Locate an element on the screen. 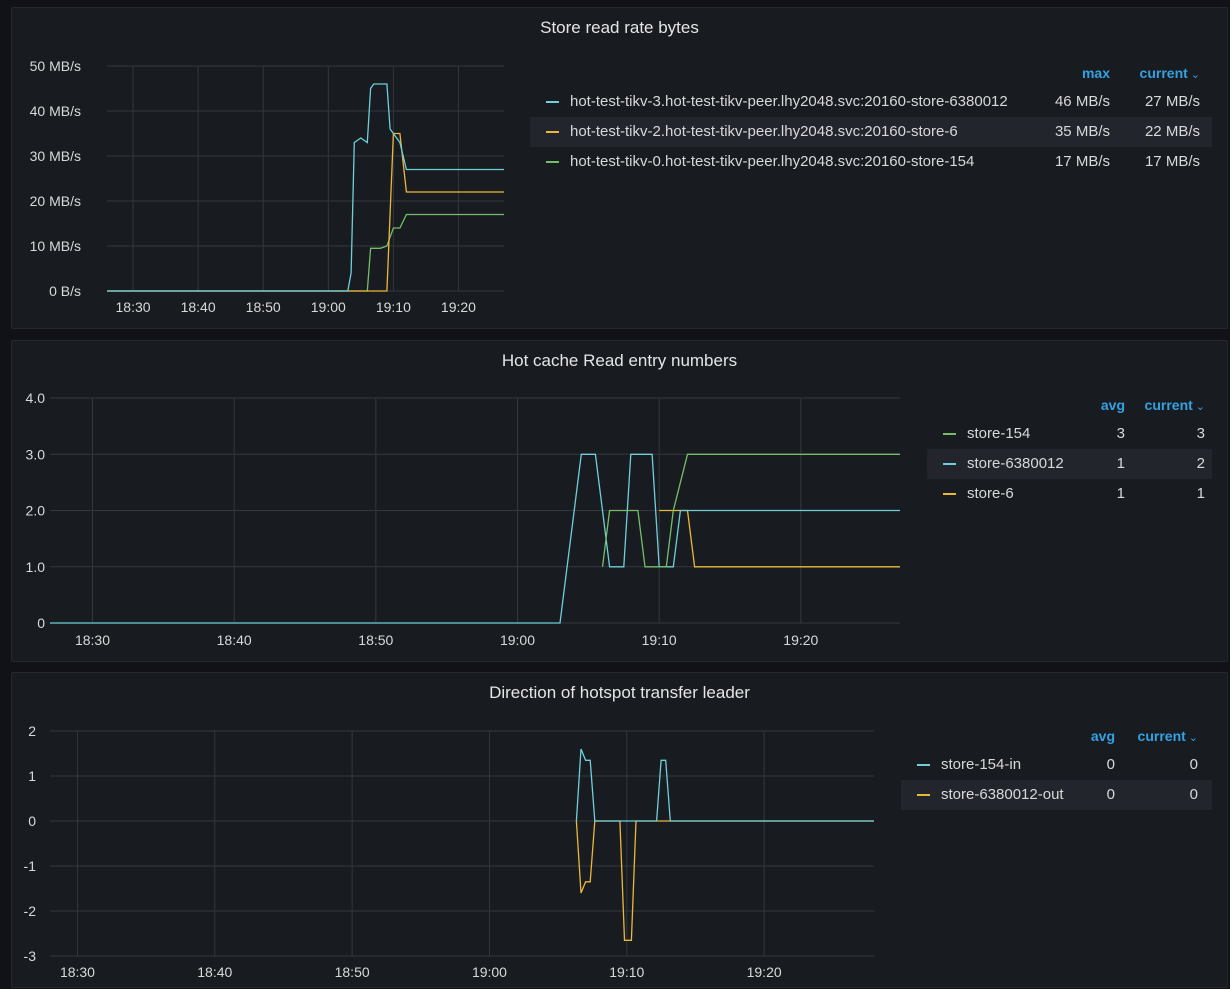  y-tick-label: -3 is located at coordinates (30, 956).